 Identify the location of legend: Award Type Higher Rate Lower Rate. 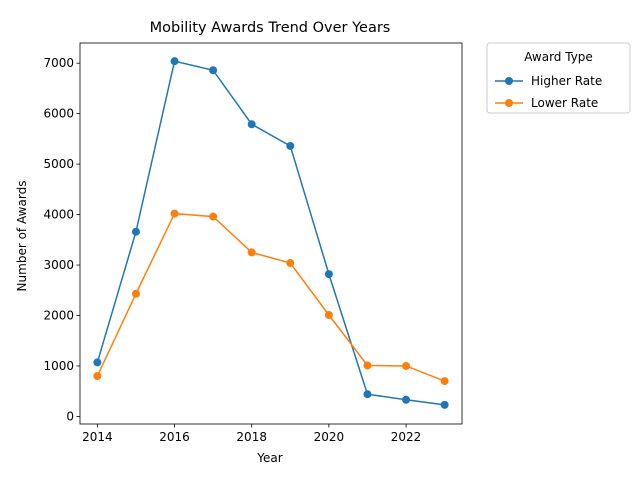
(558, 78).